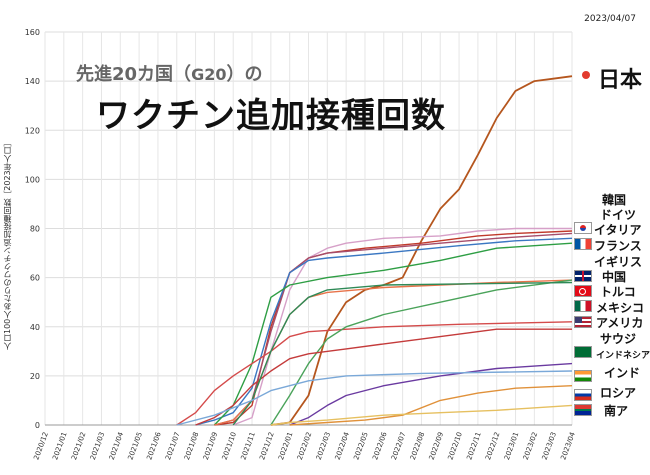 The image size is (650, 475). What do you see at coordinates (323, 446) in the screenshot?
I see `x-tick-label: 2022/03` at bounding box center [323, 446].